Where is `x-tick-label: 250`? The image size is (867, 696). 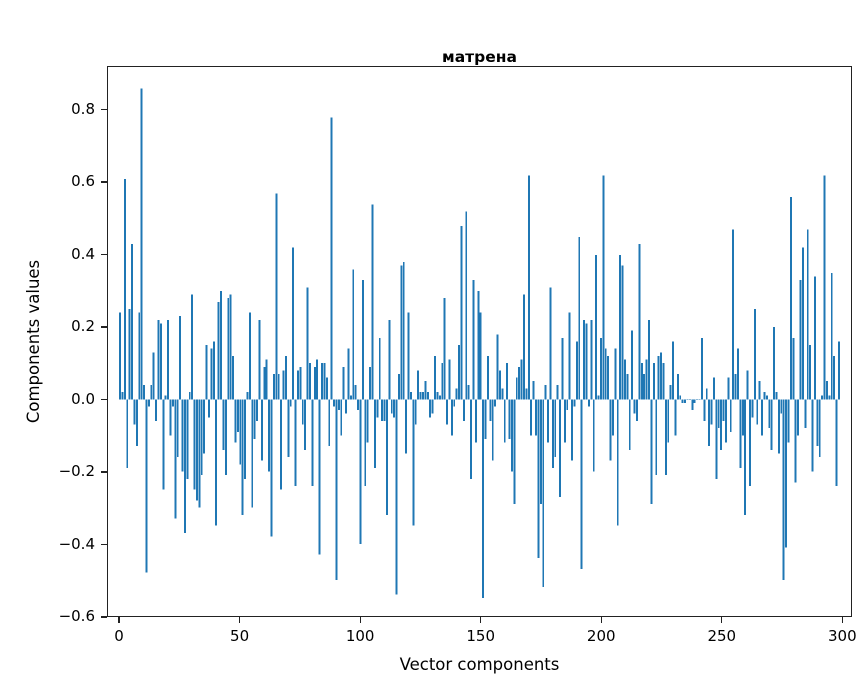 x-tick-label: 250 is located at coordinates (722, 636).